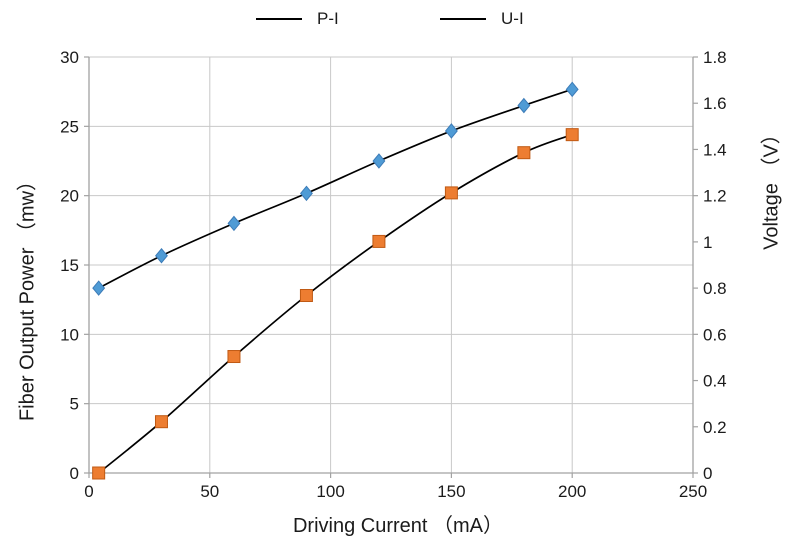 This screenshot has width=800, height=546. I want to click on svg-text: 1.4, so click(715, 149).